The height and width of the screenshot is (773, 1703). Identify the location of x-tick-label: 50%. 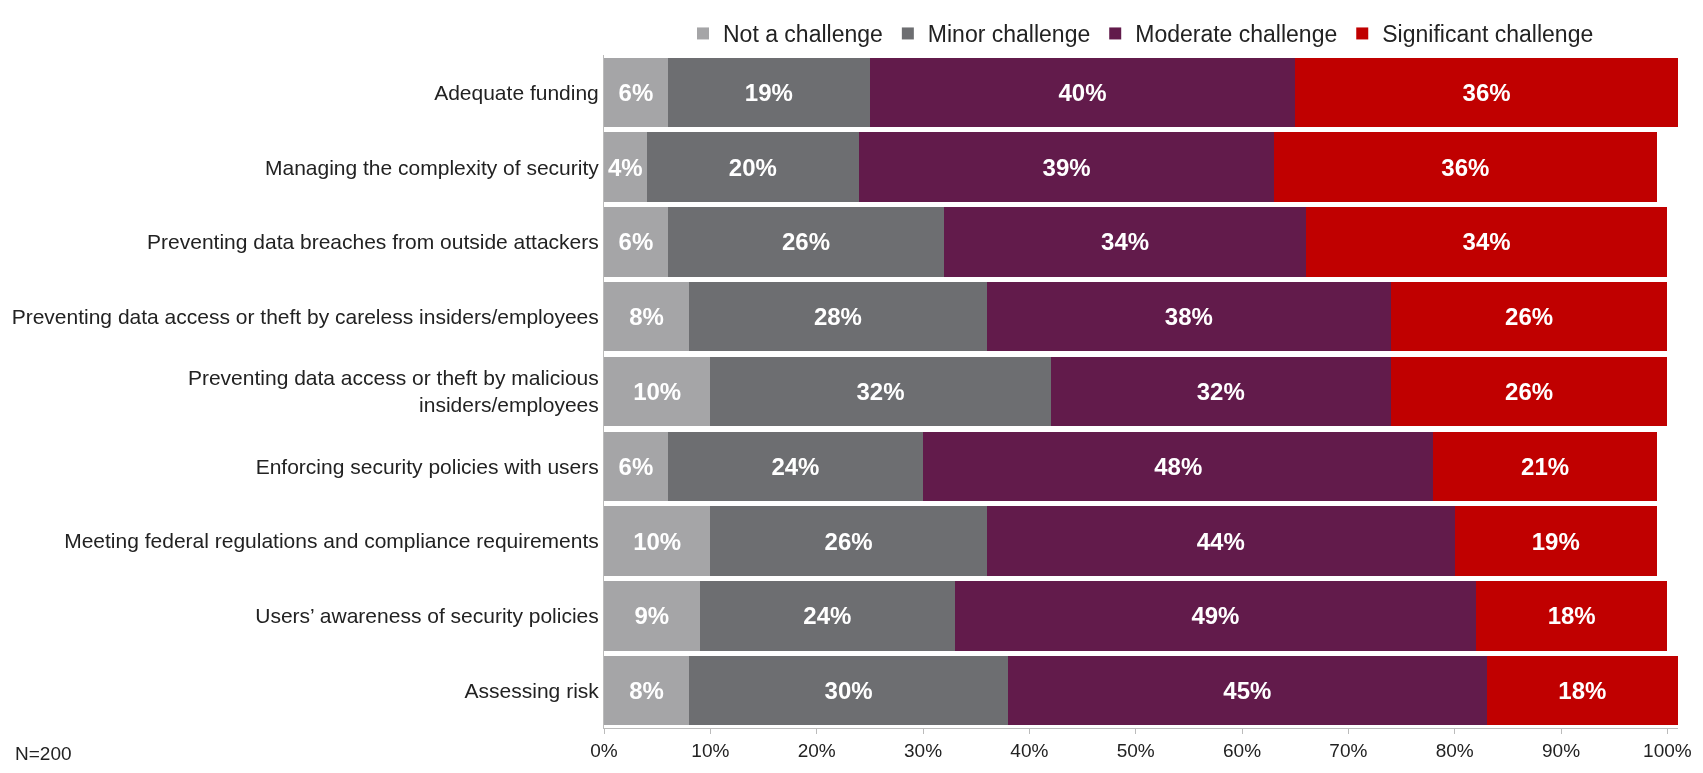
(1135, 750).